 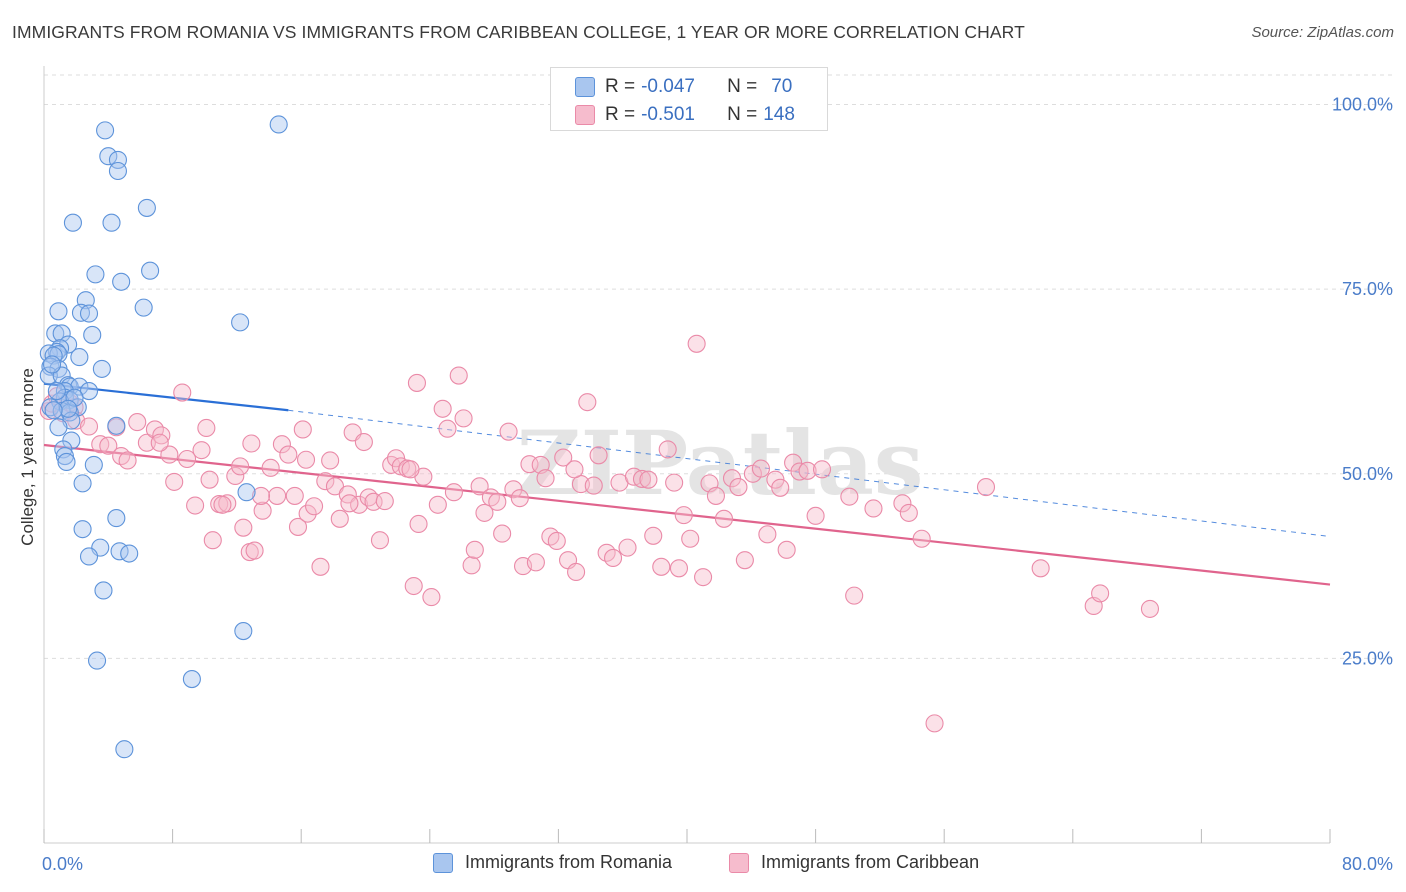 I want to click on y-tick-label: 50.0%, so click(x=1367, y=474).